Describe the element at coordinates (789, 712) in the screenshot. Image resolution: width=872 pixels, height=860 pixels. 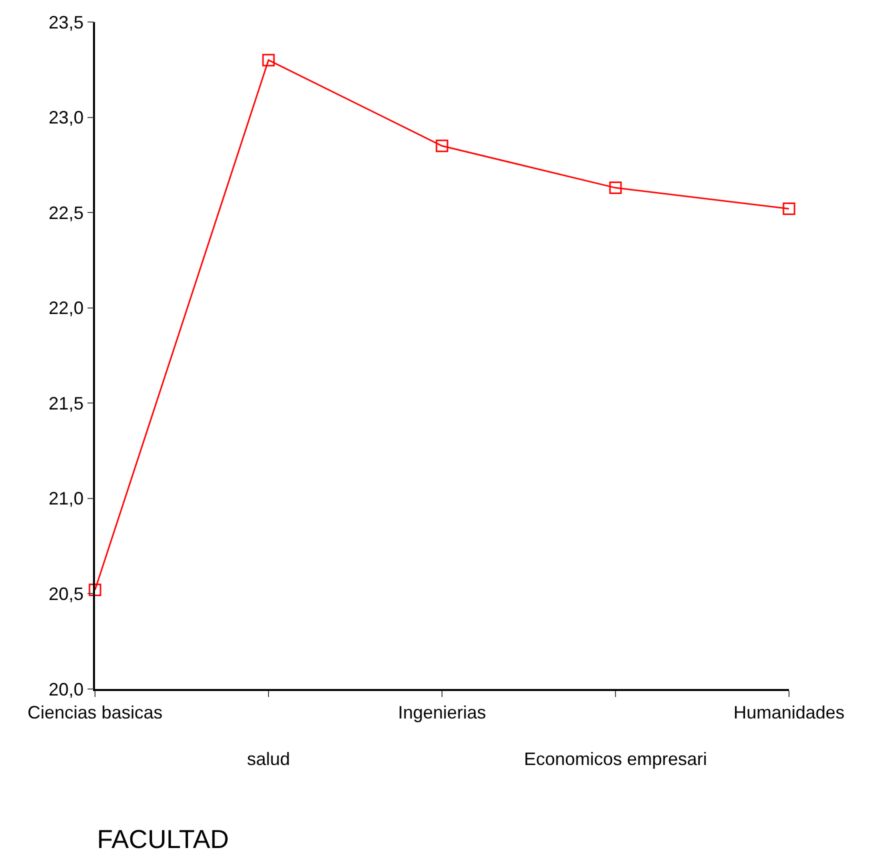
I see `x-tick-label: Humanidades` at that location.